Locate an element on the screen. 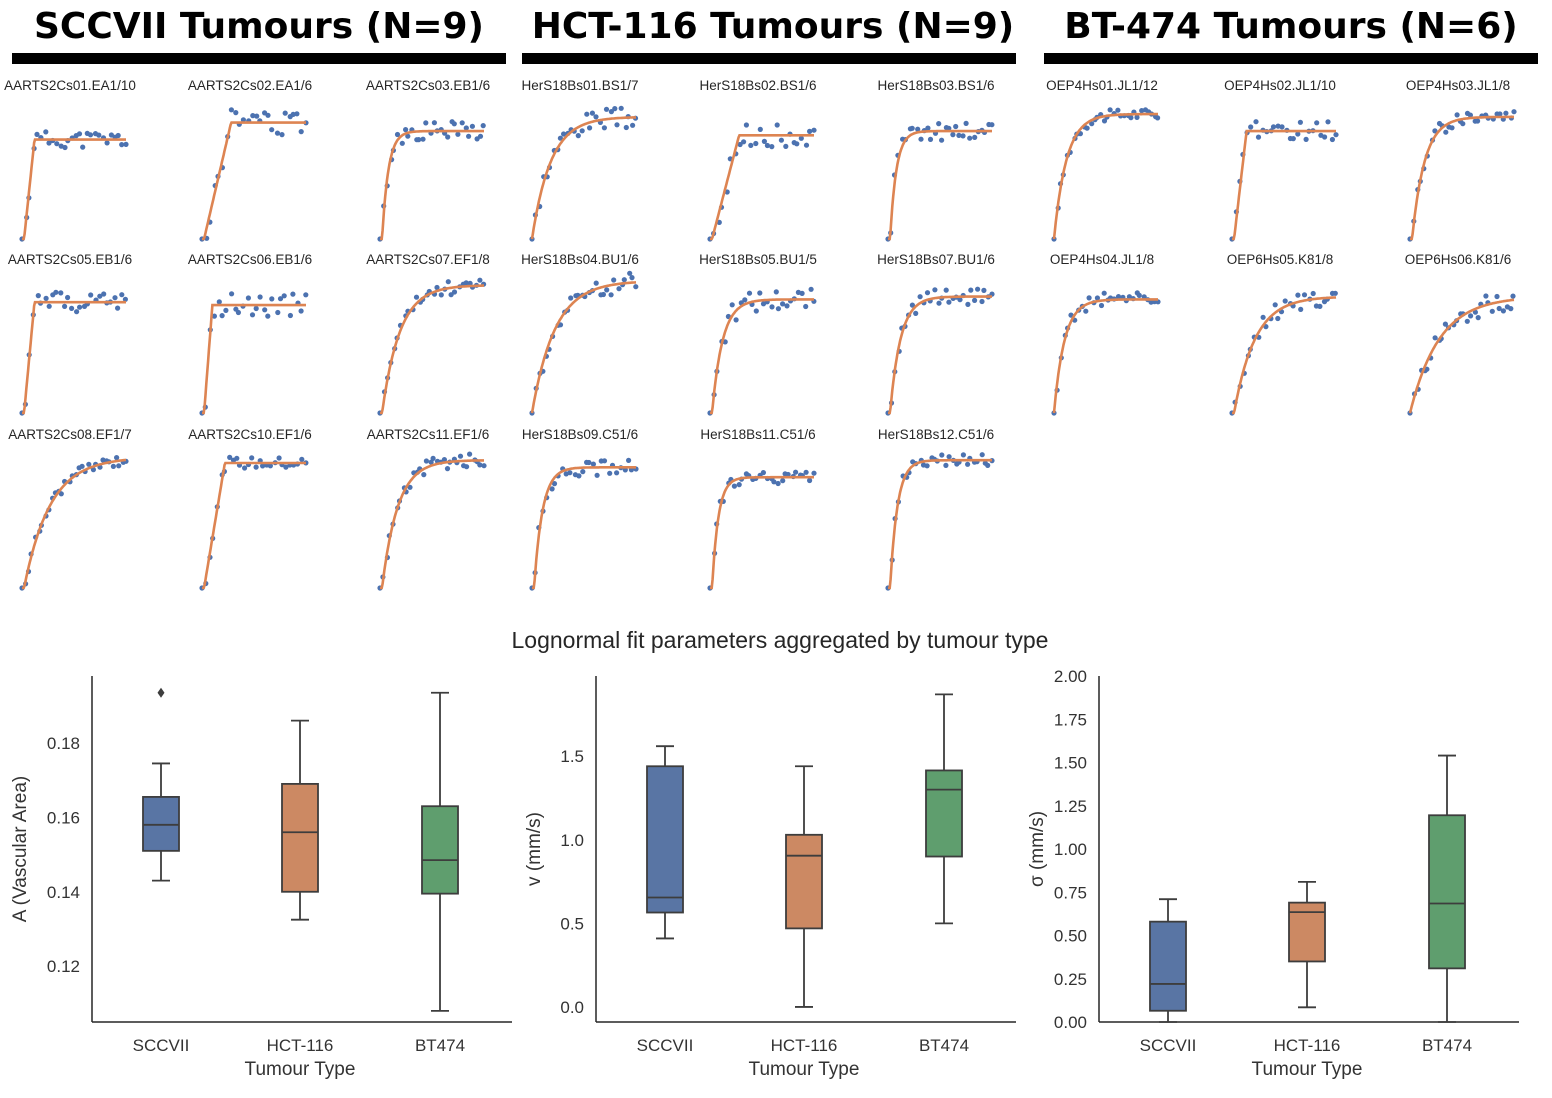 The width and height of the screenshot is (1552, 1098). y-tick-label: 1.75 is located at coordinates (1070, 719).